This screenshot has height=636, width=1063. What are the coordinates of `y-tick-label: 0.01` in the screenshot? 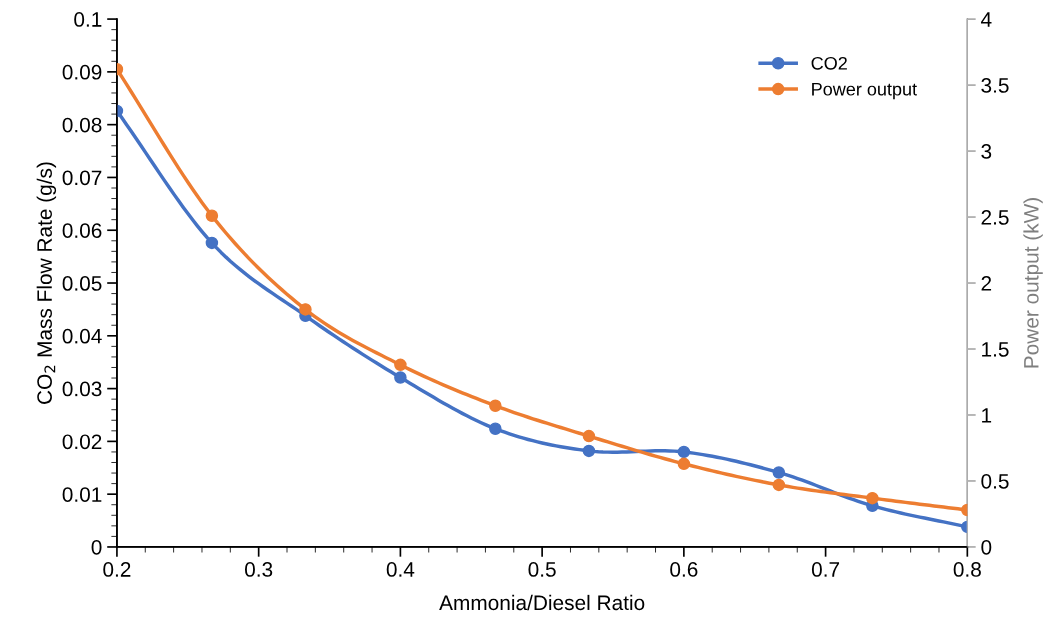 It's located at (82, 494).